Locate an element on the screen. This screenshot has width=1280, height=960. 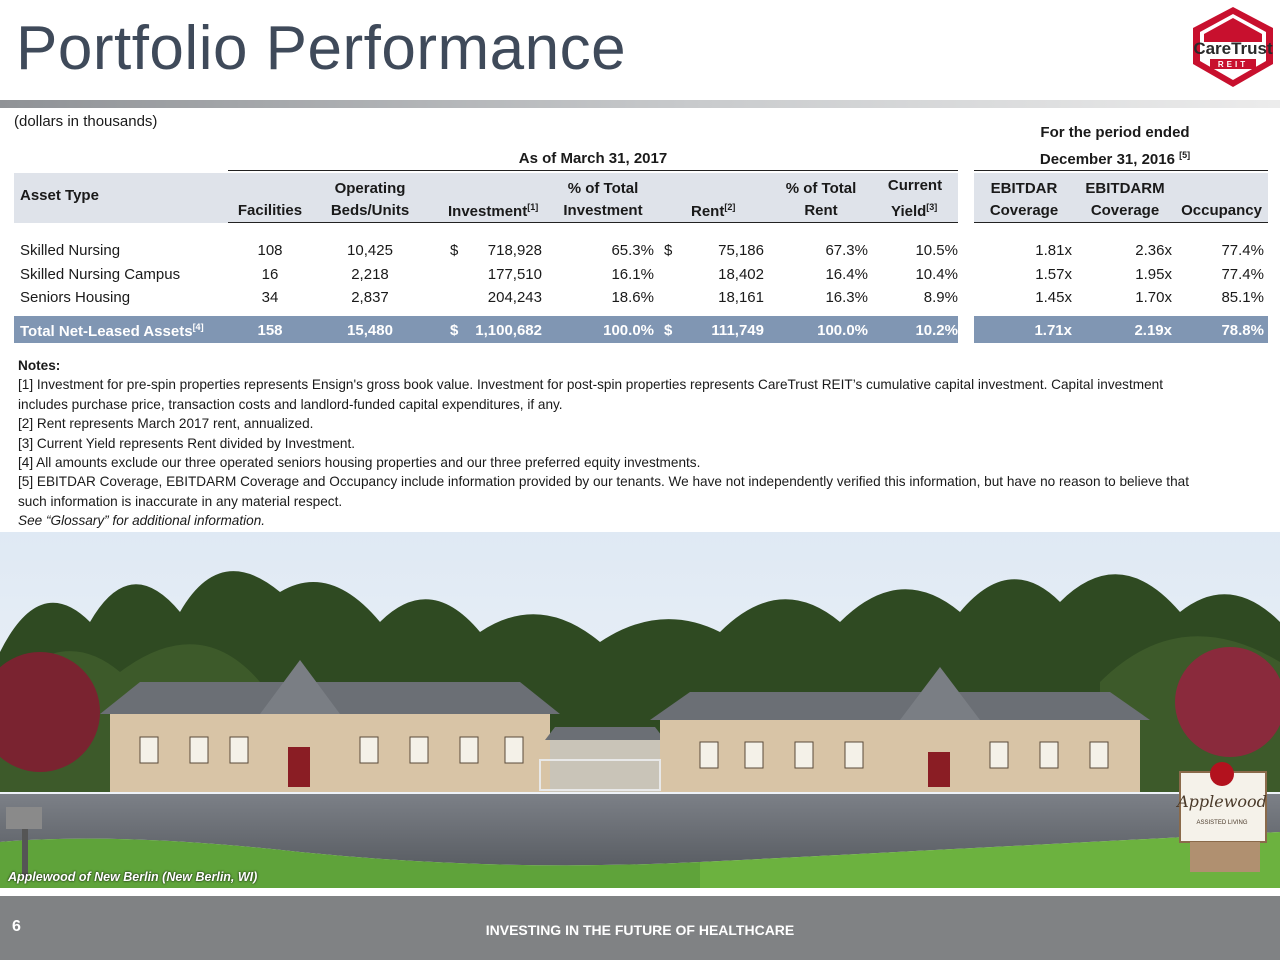
col-asset-type: Asset Type is located at coordinates (59, 195).